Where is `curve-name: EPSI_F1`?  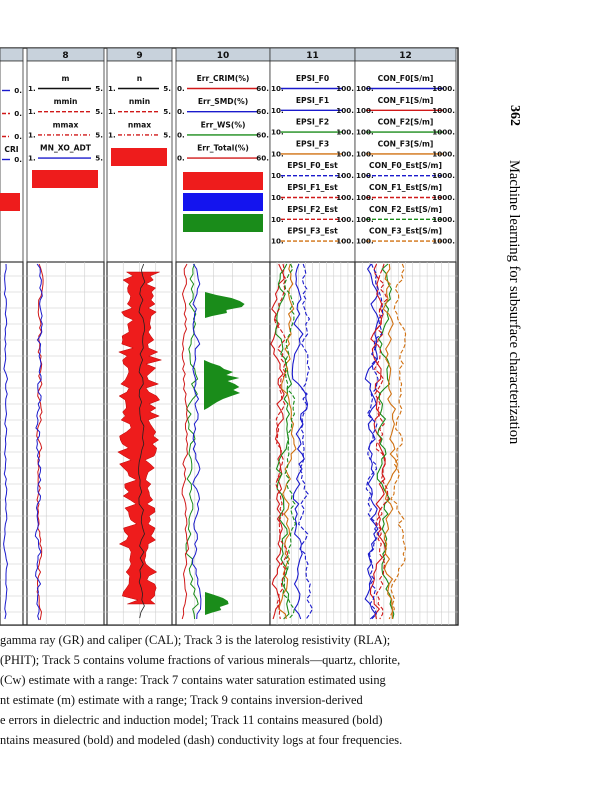 curve-name: EPSI_F1 is located at coordinates (312, 100).